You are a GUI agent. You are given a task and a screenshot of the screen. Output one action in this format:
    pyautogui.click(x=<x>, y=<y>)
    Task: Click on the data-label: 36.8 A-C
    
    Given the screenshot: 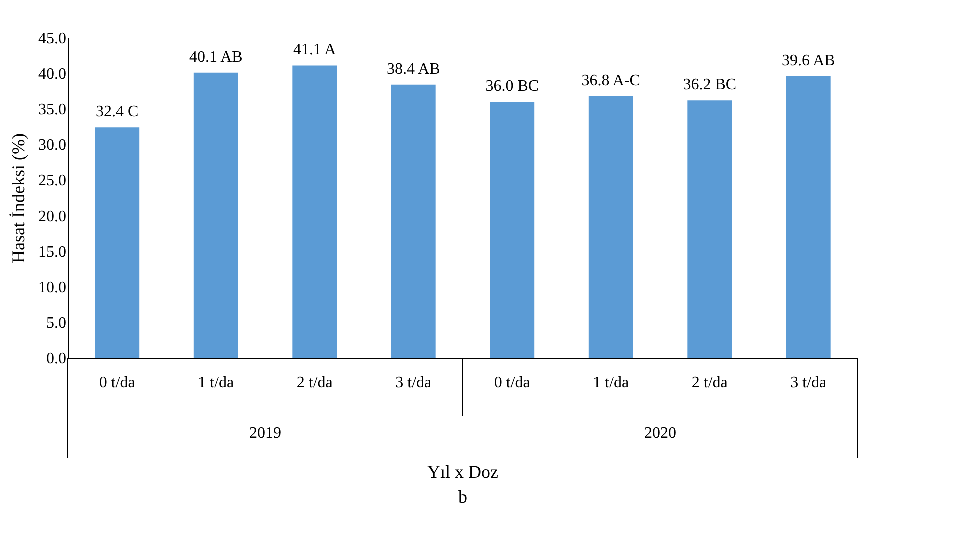 What is the action you would take?
    pyautogui.click(x=611, y=81)
    